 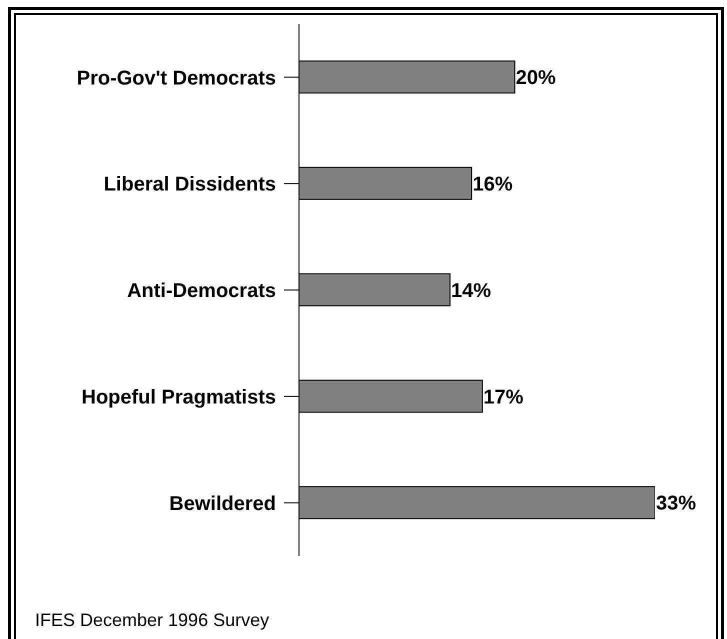 I want to click on data-label: 33%, so click(x=676, y=503).